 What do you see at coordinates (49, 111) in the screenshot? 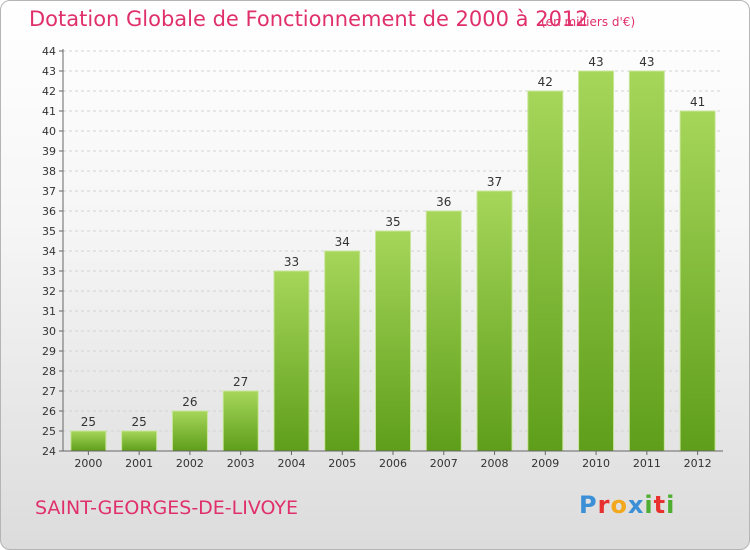
I see `y-tick-label: 41` at bounding box center [49, 111].